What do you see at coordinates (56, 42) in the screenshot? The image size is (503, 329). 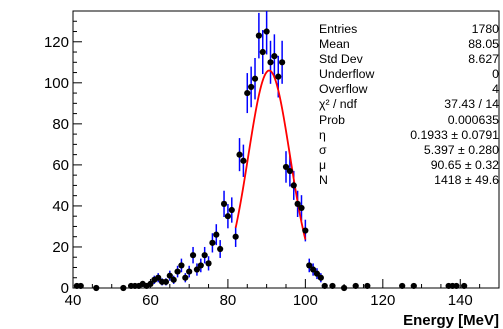 I see `y-tick-label: 120` at bounding box center [56, 42].